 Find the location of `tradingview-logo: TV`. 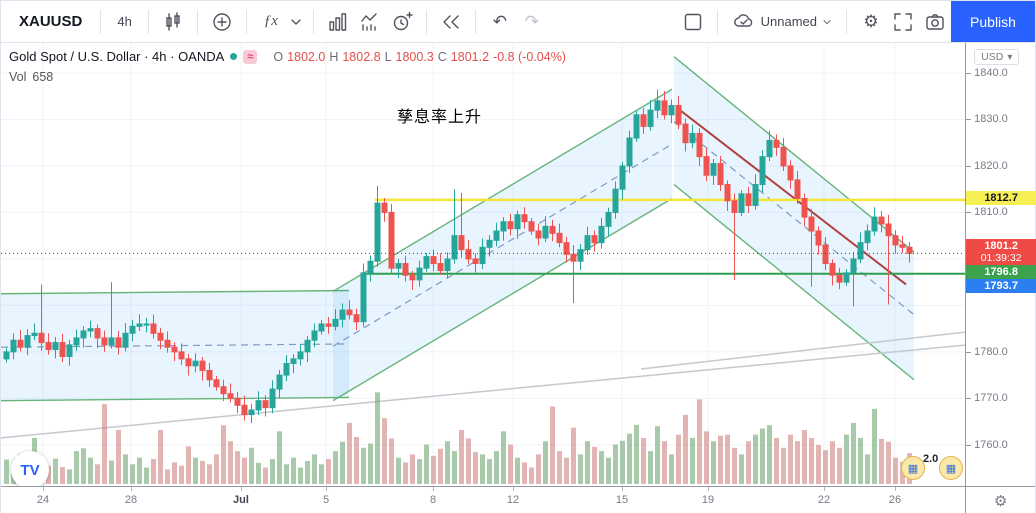

tradingview-logo: TV is located at coordinates (30, 468).